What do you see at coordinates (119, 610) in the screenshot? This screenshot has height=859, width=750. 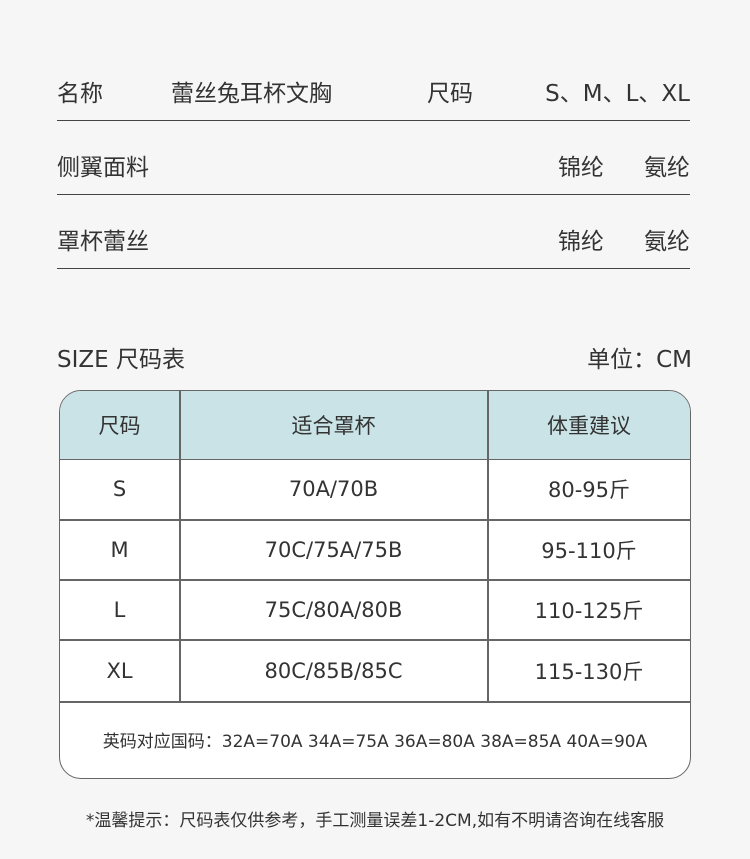 I see `table-cell: L` at bounding box center [119, 610].